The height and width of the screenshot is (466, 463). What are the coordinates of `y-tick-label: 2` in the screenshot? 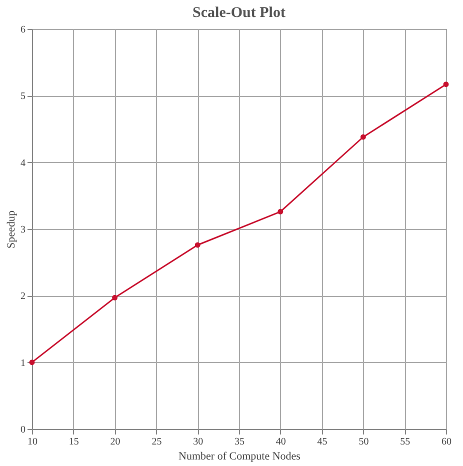 It's located at (23, 296).